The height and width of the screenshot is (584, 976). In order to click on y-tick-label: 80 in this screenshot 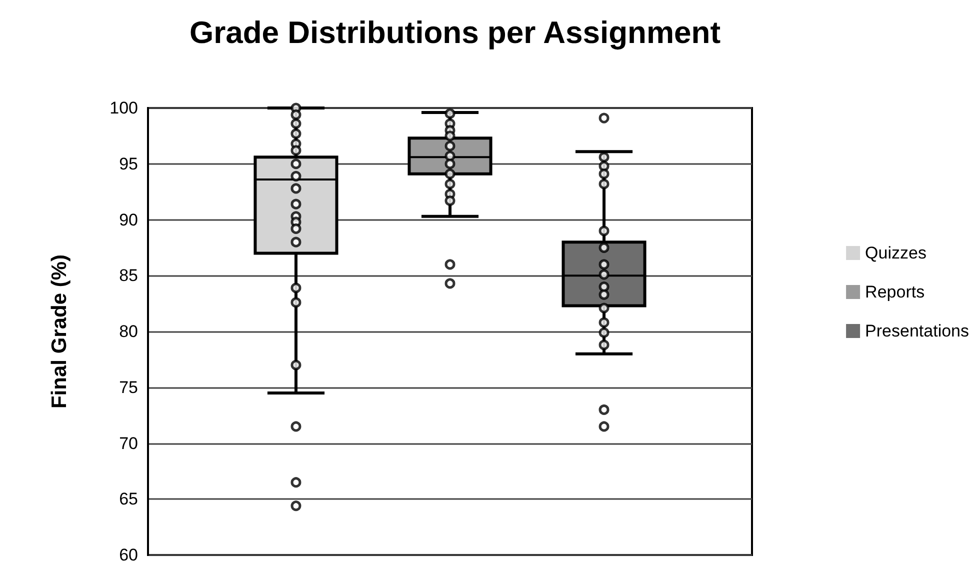, I will do `click(128, 331)`.